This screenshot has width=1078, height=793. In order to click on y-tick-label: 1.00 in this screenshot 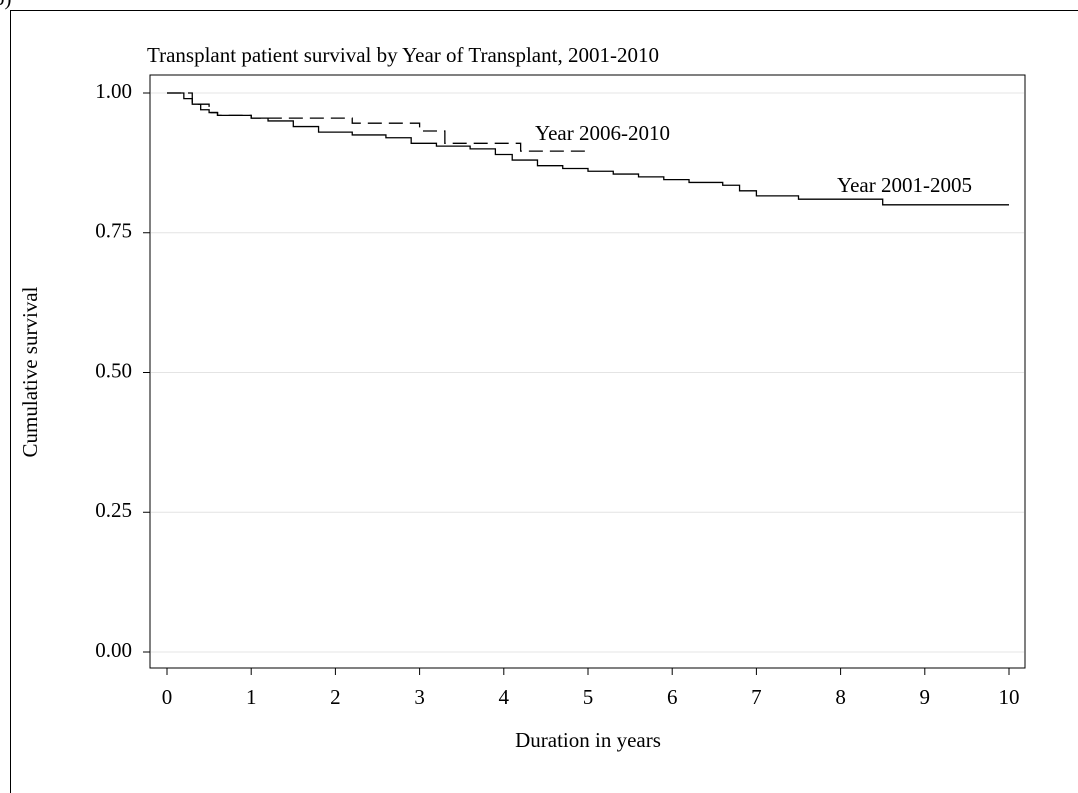, I will do `click(113, 91)`.